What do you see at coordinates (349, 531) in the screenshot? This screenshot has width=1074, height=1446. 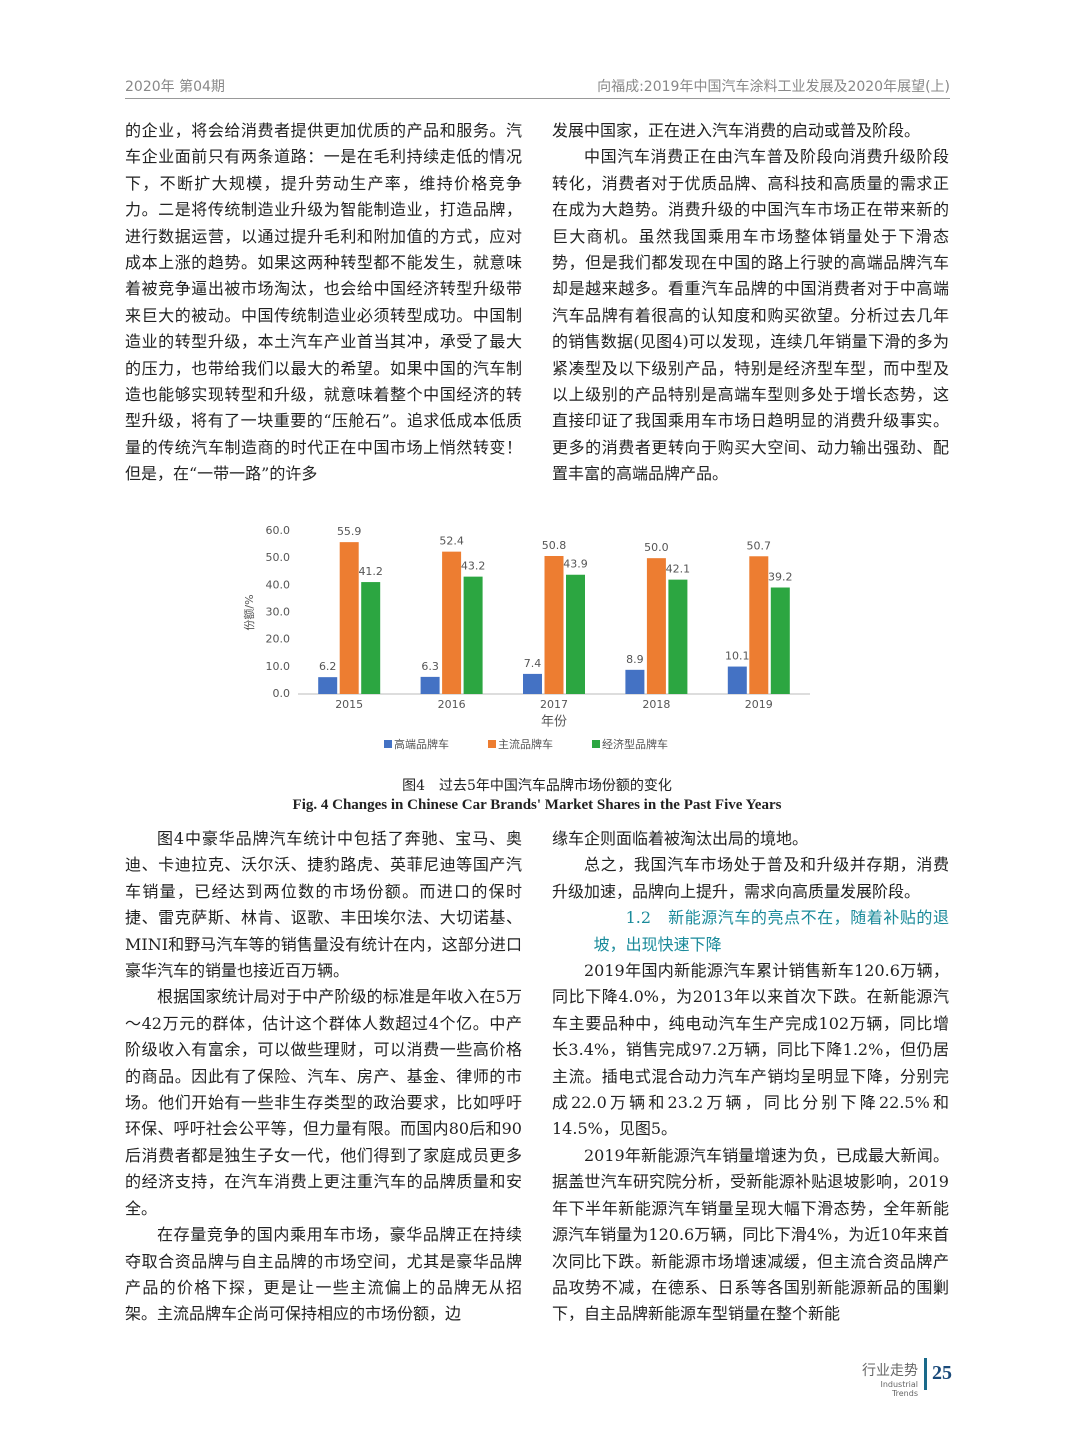 I see `value-label: 55.9` at bounding box center [349, 531].